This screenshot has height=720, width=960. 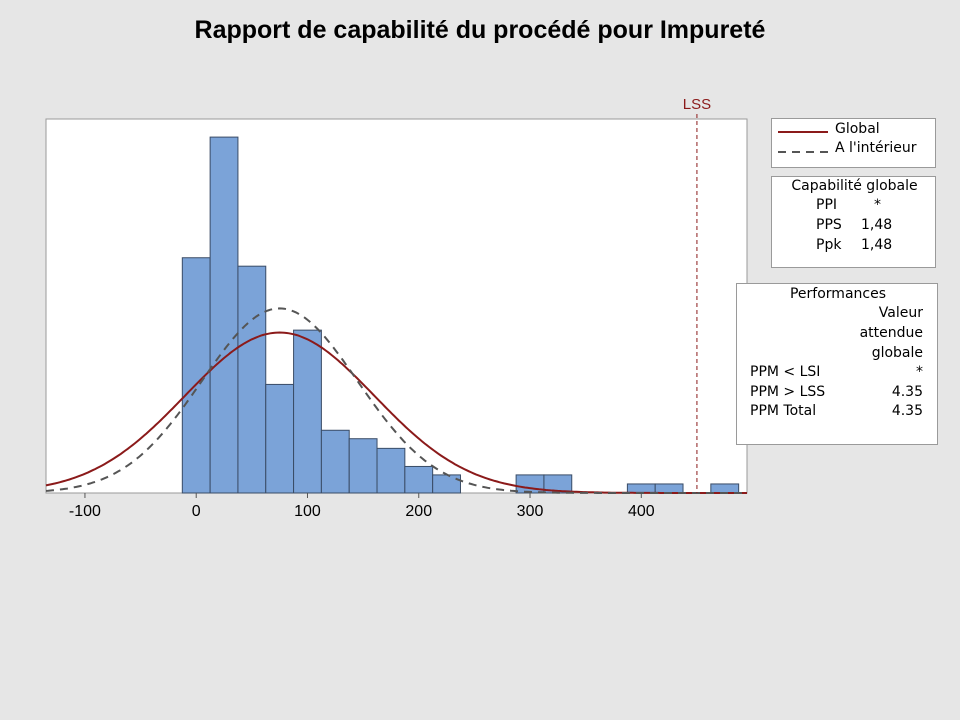 I want to click on performance-lsi-value: *, so click(x=919, y=372).